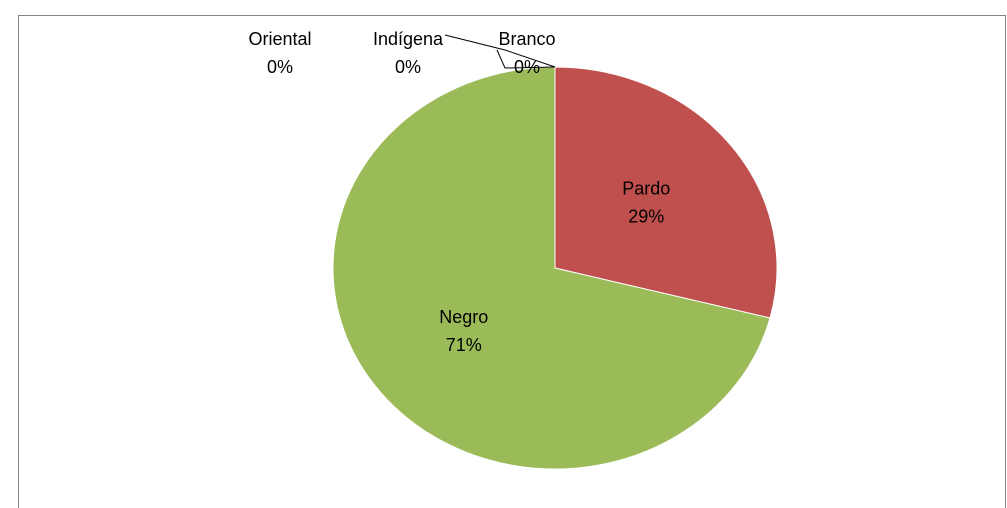 The width and height of the screenshot is (1007, 508). What do you see at coordinates (279, 39) in the screenshot?
I see `category-label: Oriental` at bounding box center [279, 39].